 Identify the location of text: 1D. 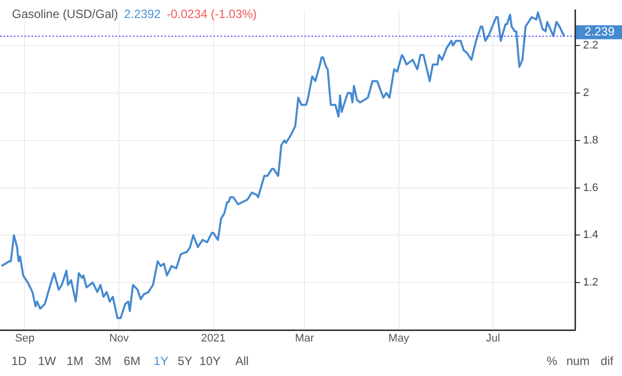
(19, 361).